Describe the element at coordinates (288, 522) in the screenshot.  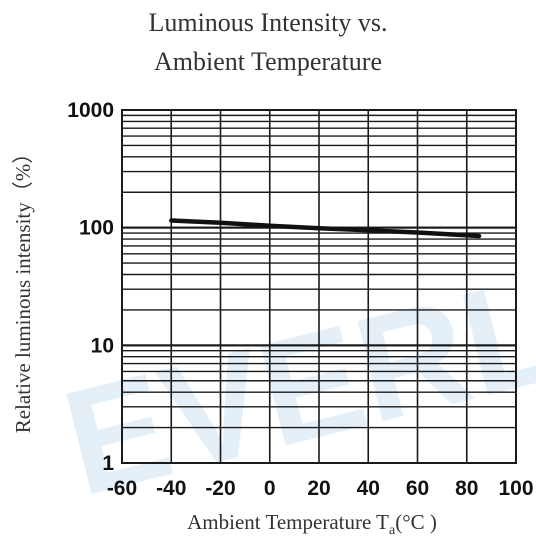
I see `x-axis-title-text: Ambient Temperature T` at that location.